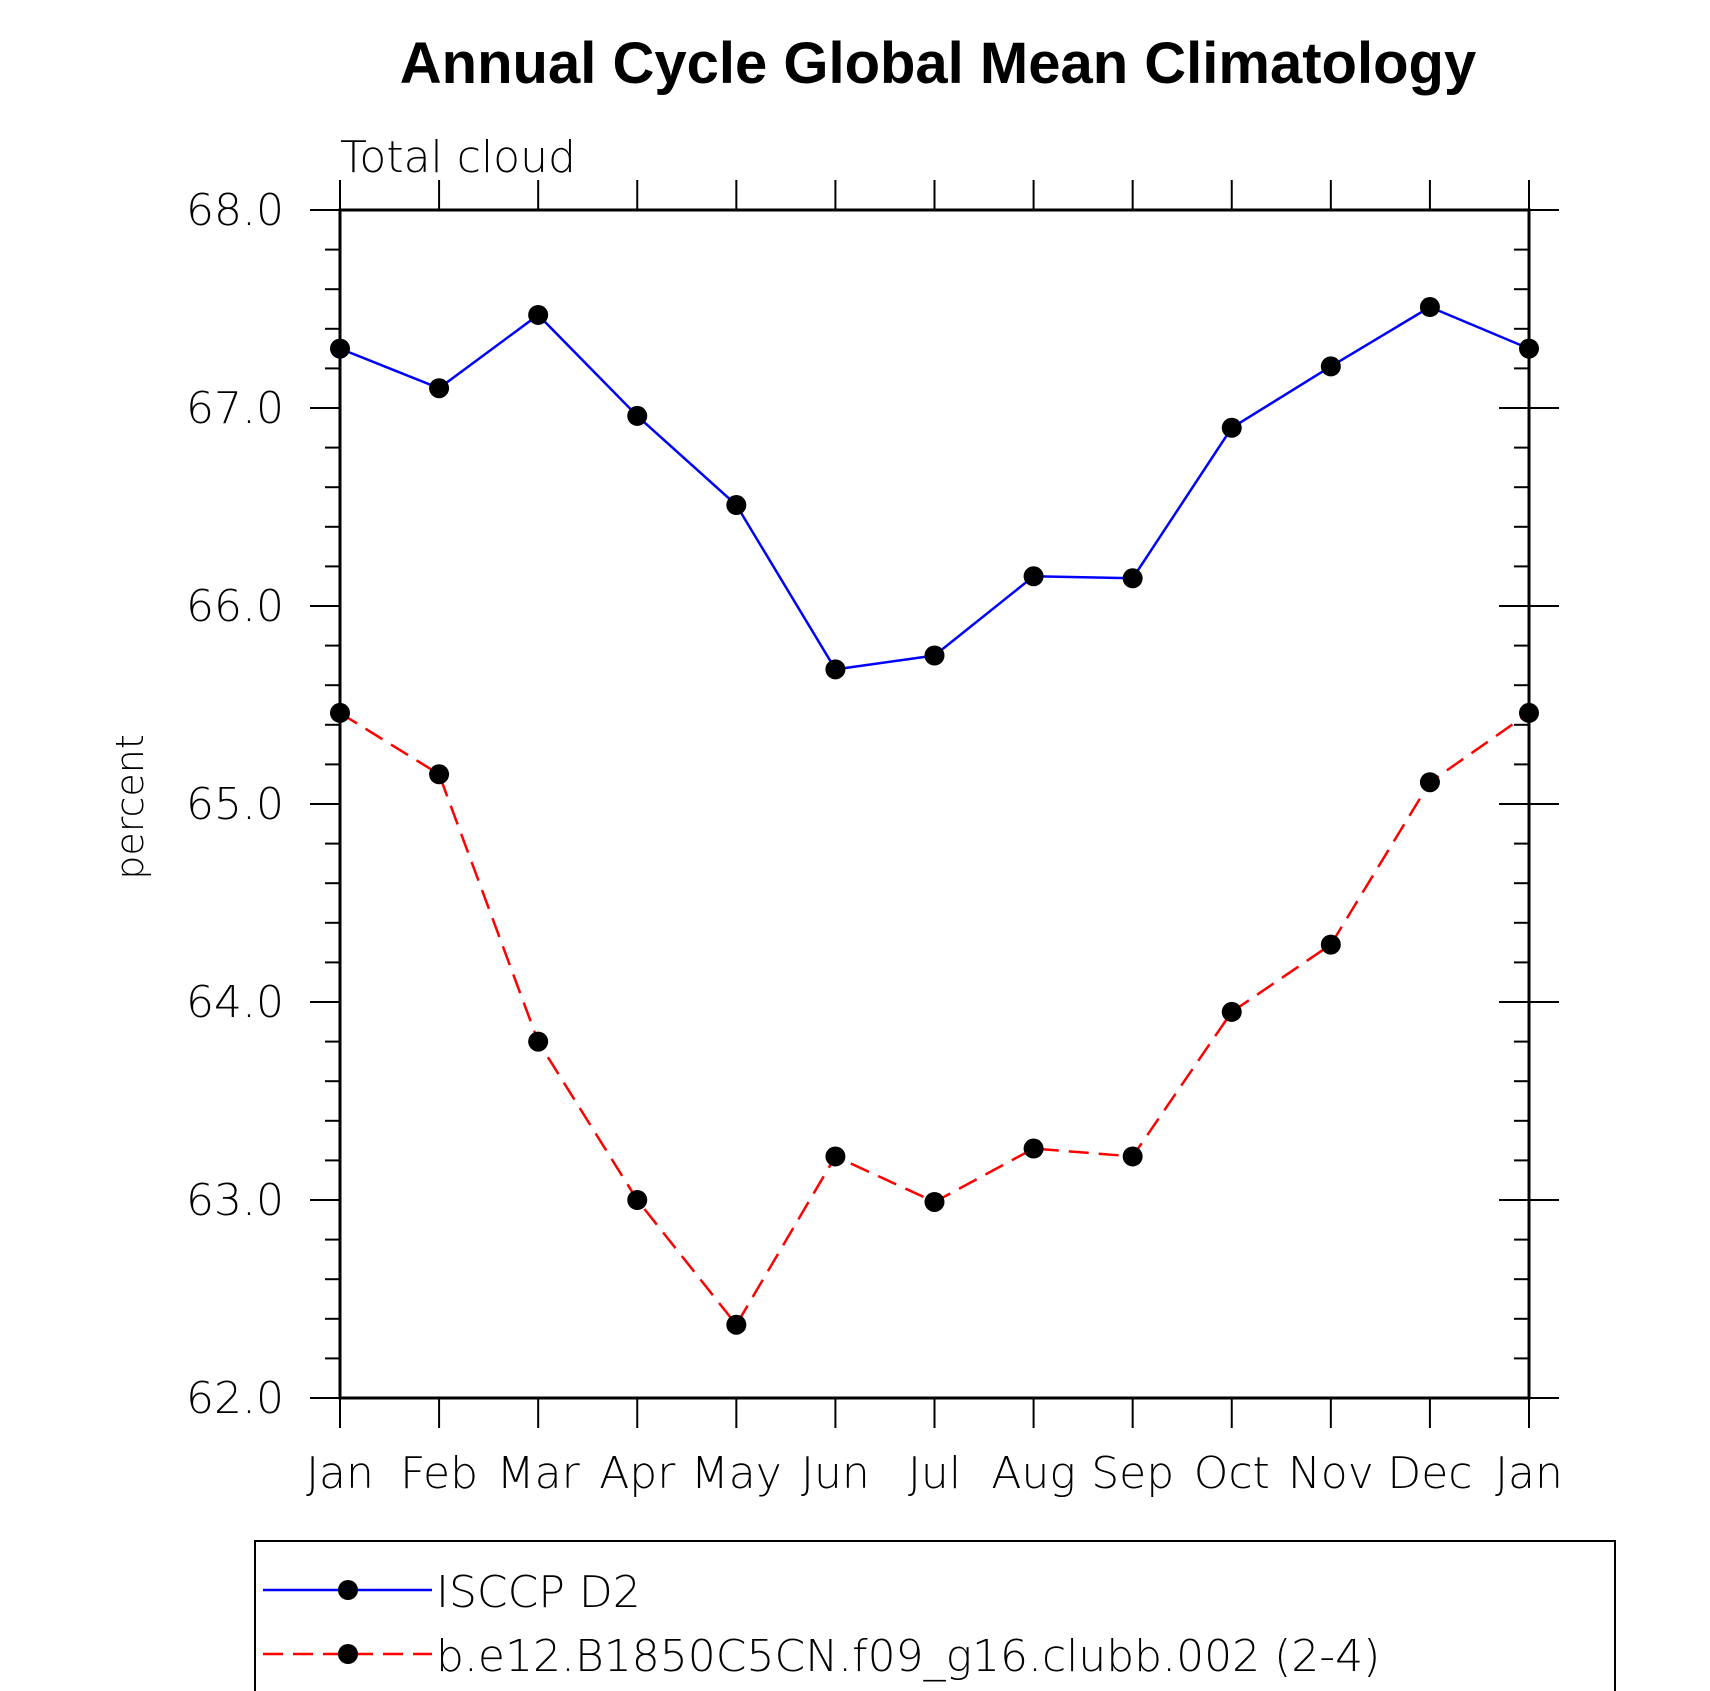 Image resolution: width=1710 pixels, height=1691 pixels. I want to click on x-tick-label: Apr, so click(637, 1473).